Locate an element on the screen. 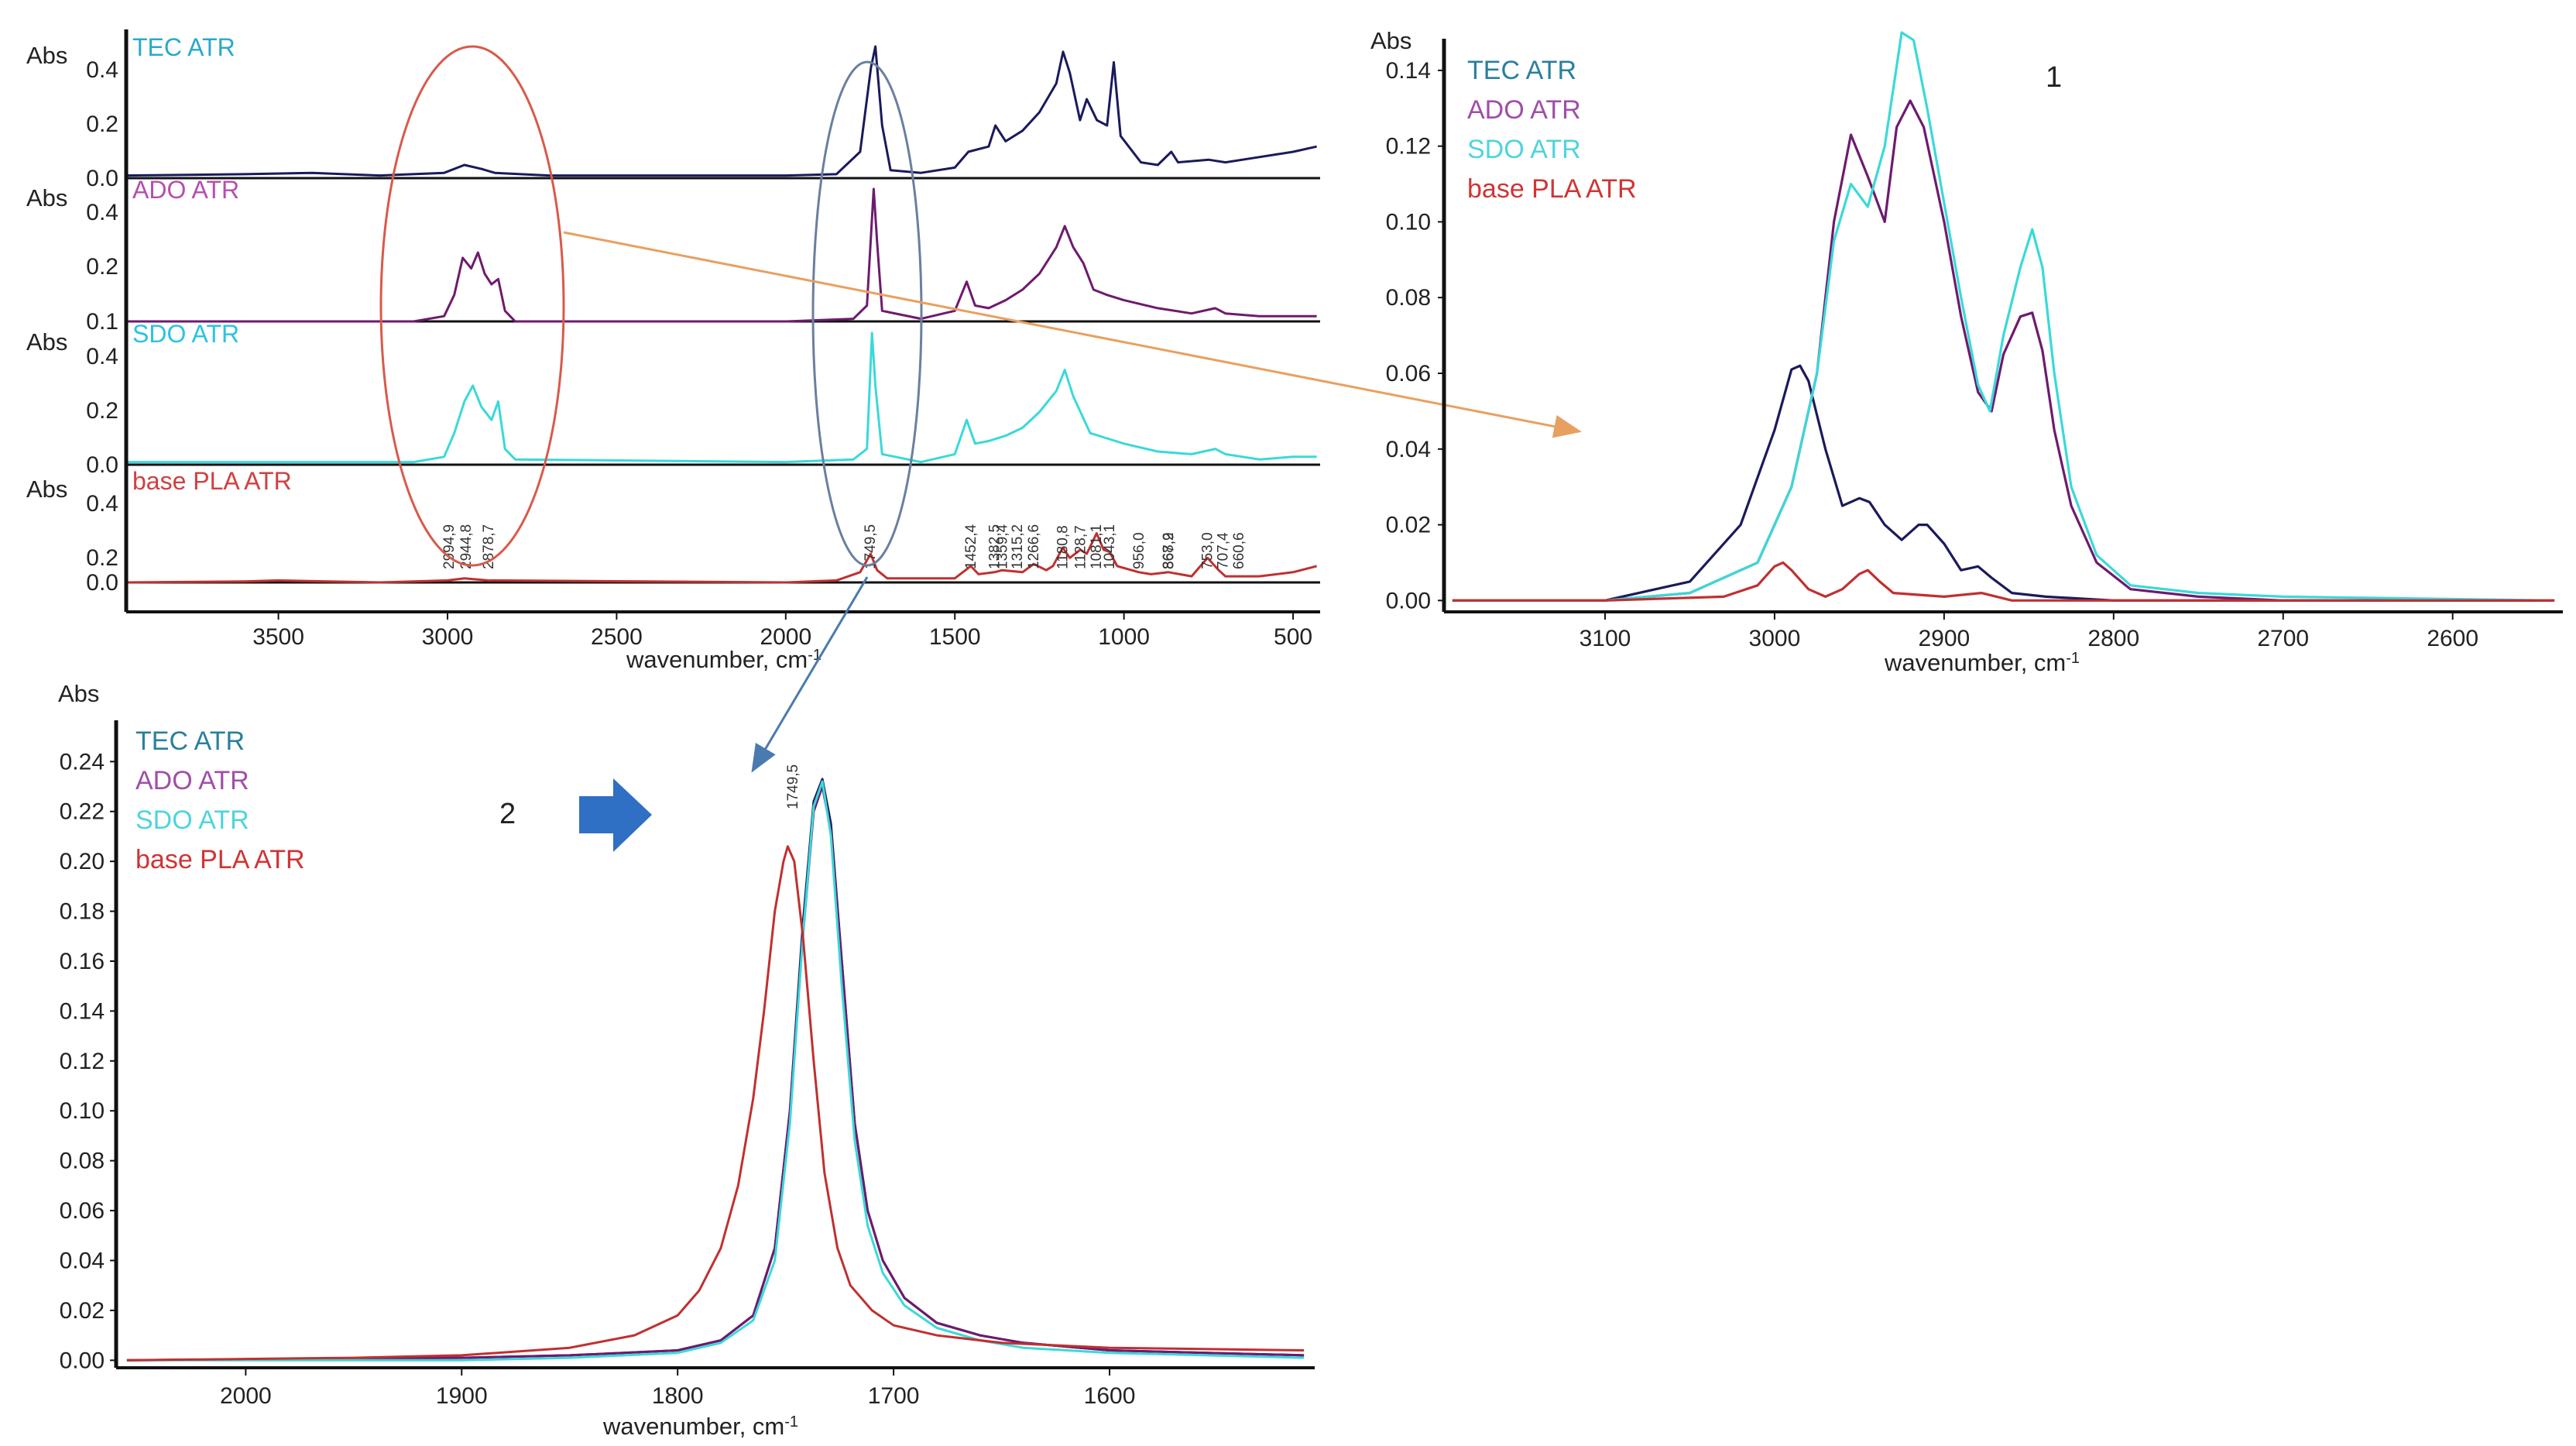 The width and height of the screenshot is (2576, 1446). peak-annotation: 1382,5 is located at coordinates (995, 546).